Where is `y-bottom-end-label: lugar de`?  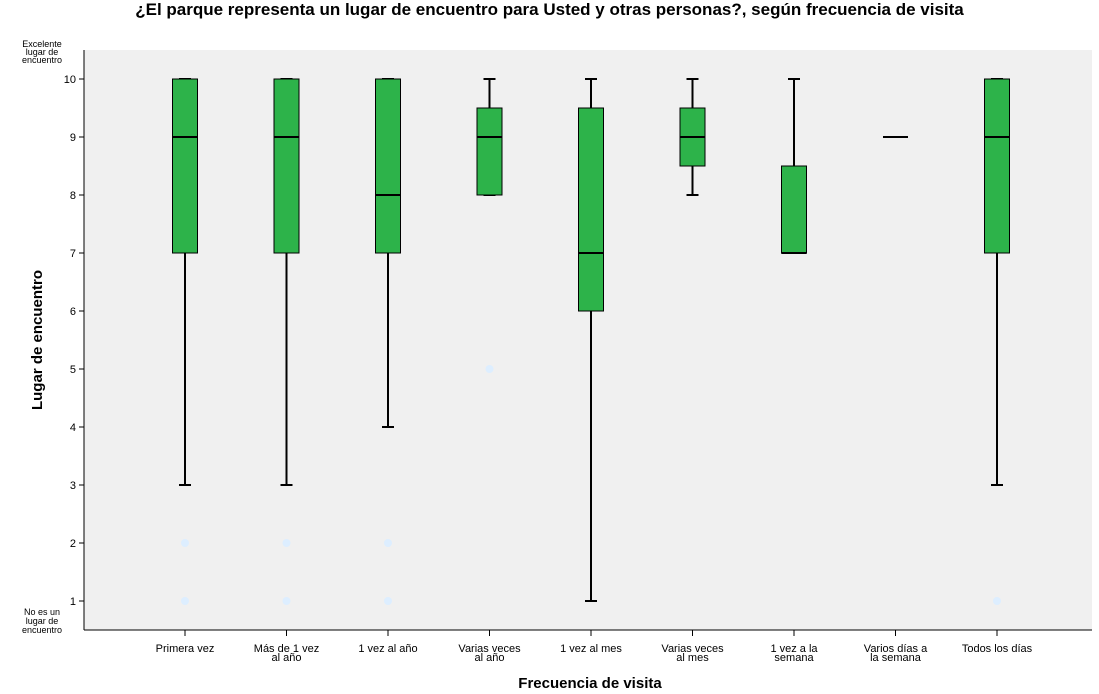 y-bottom-end-label: lugar de is located at coordinates (42, 621).